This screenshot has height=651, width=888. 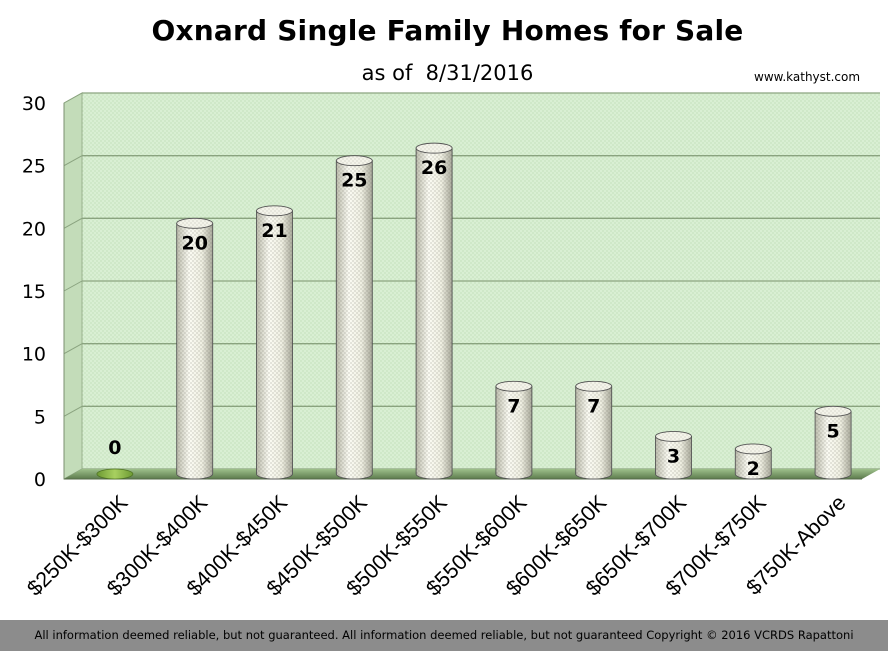 I want to click on y-tick-label: 15, so click(x=34, y=292).